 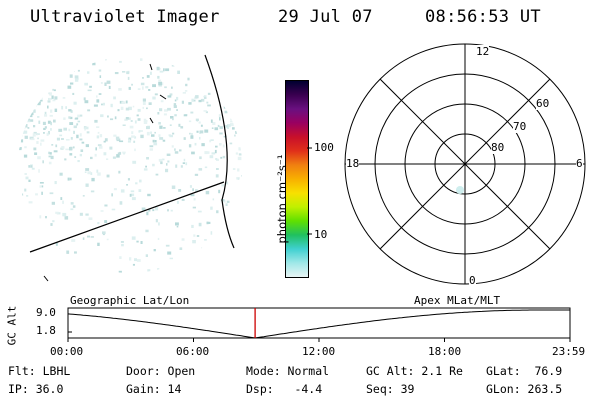 What do you see at coordinates (321, 234) in the screenshot?
I see `colorbar-tick-10: 10` at bounding box center [321, 234].